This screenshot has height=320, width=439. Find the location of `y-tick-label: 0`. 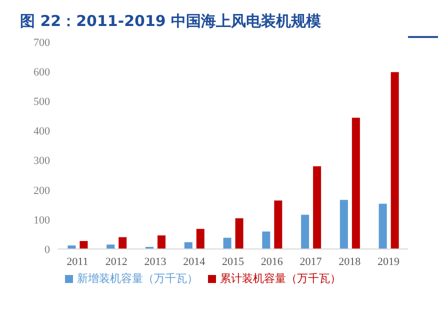

y-tick-label: 0 is located at coordinates (47, 250).